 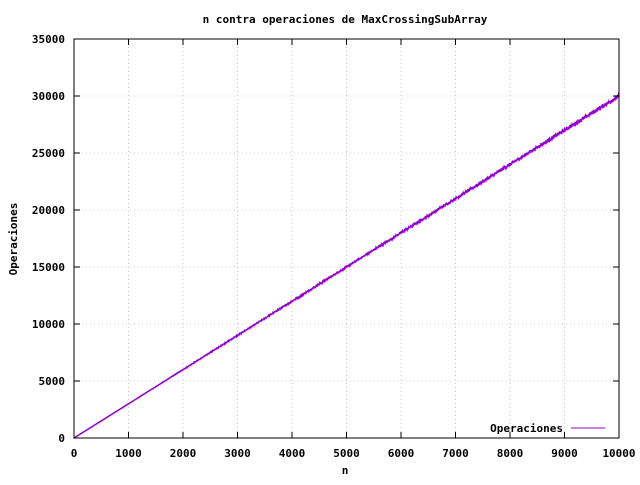 I want to click on x-tick-label: 7000, so click(x=455, y=453).